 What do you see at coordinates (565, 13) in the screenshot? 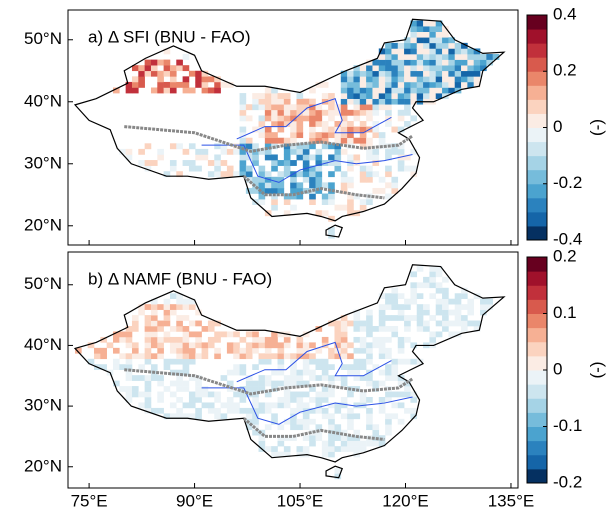
I see `colorbar-tick-label: 0.4` at bounding box center [565, 13].